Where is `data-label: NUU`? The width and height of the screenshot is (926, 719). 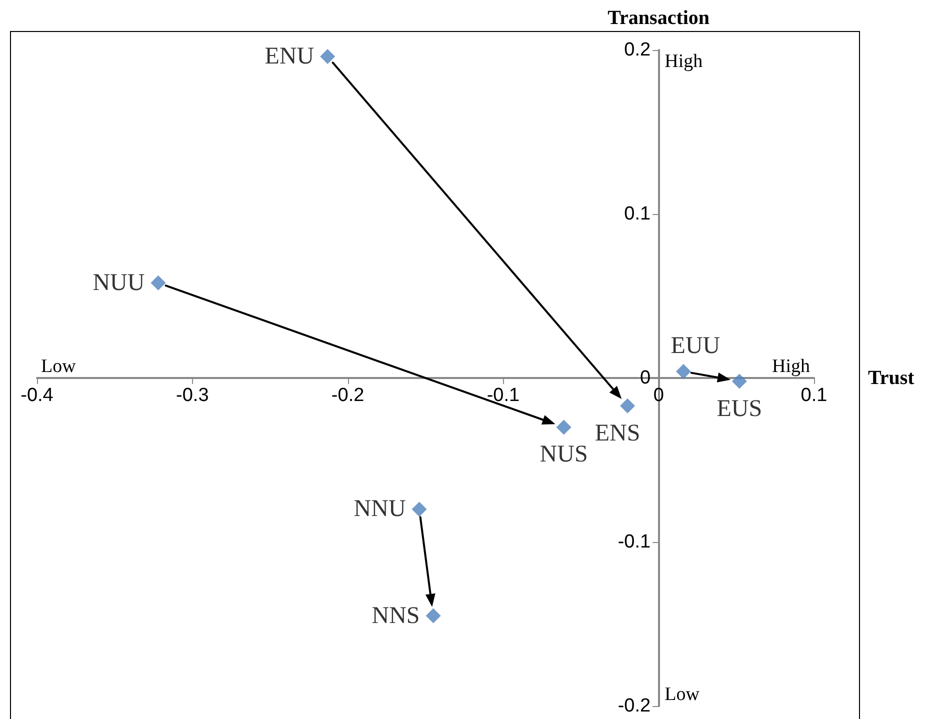 data-label: NUU is located at coordinates (118, 283).